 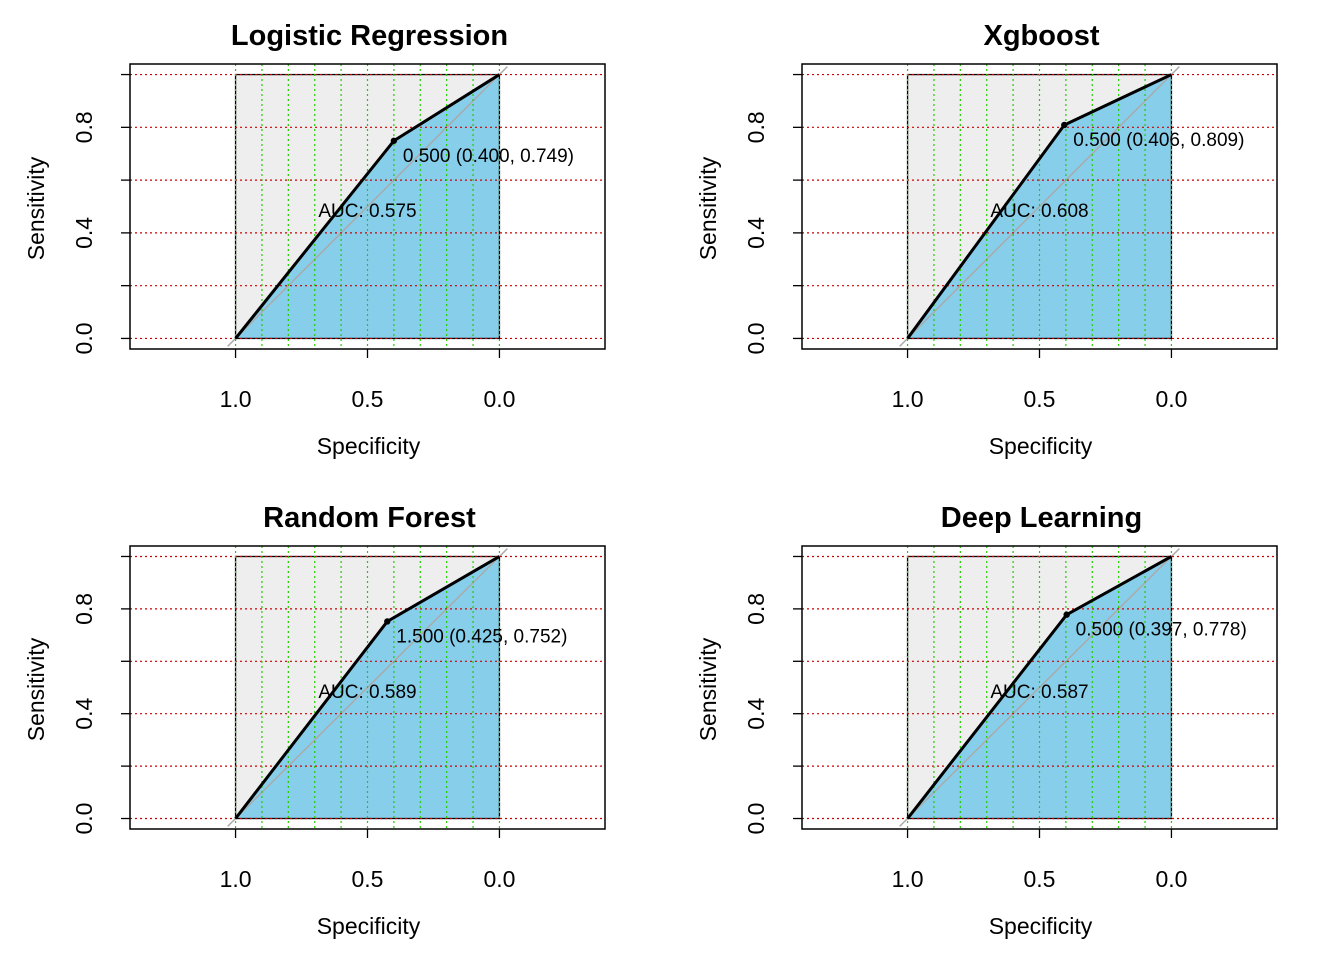 What do you see at coordinates (369, 518) in the screenshot?
I see `chart-title: Random Forest` at bounding box center [369, 518].